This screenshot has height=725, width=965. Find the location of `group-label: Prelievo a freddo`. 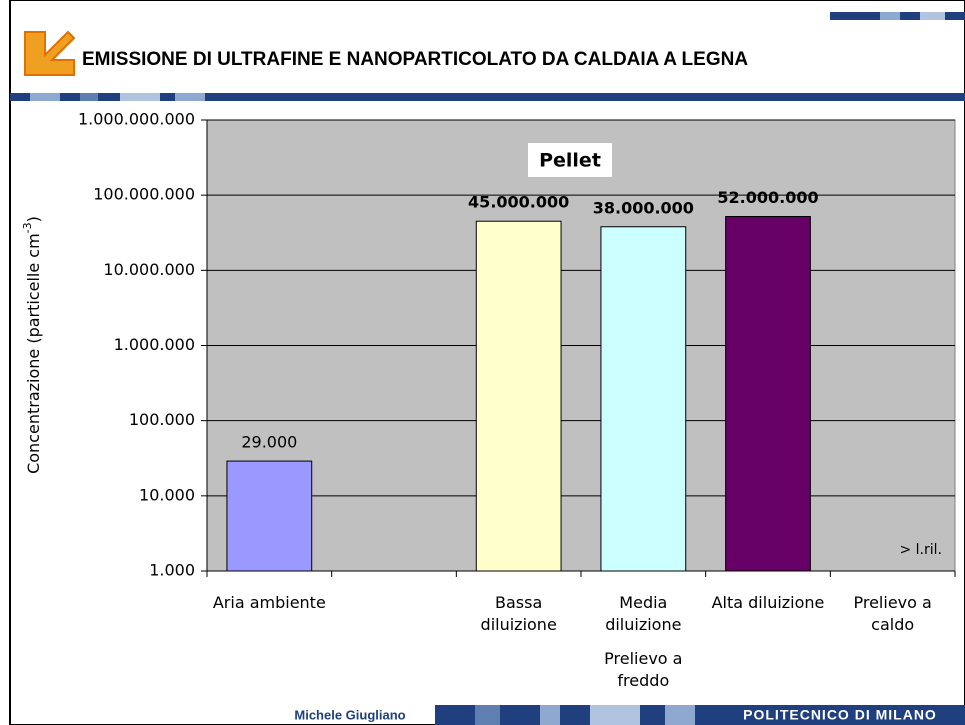

group-label: Prelievo a freddo is located at coordinates (643, 669).